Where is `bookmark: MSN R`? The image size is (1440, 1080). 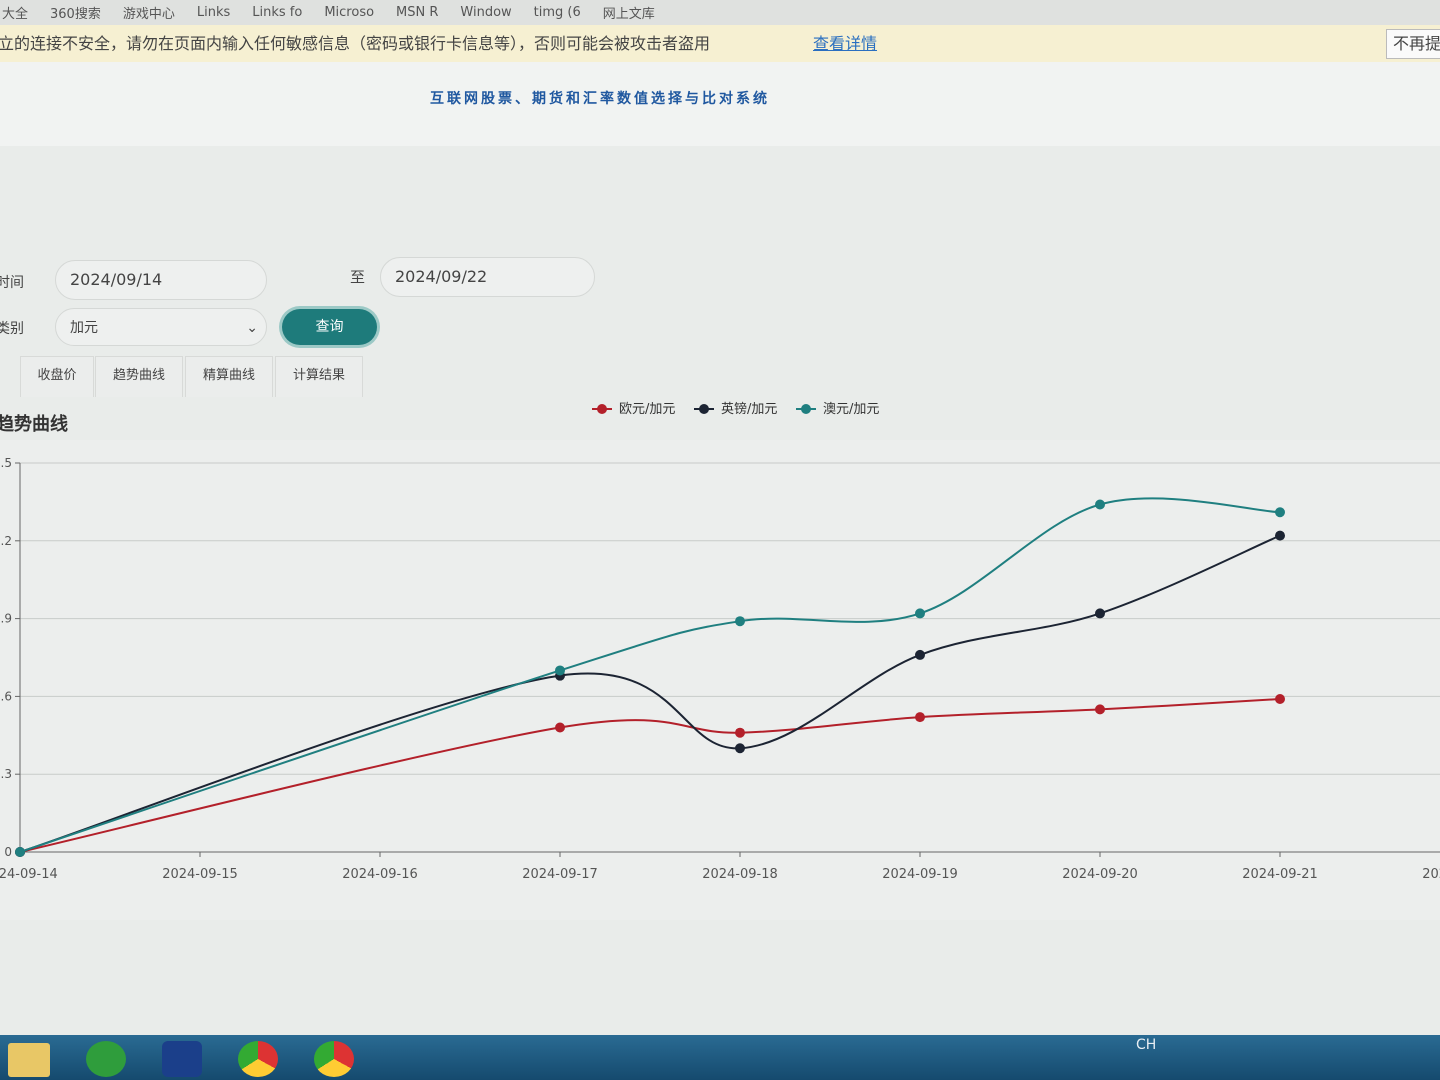
bookmark: MSN R is located at coordinates (417, 12).